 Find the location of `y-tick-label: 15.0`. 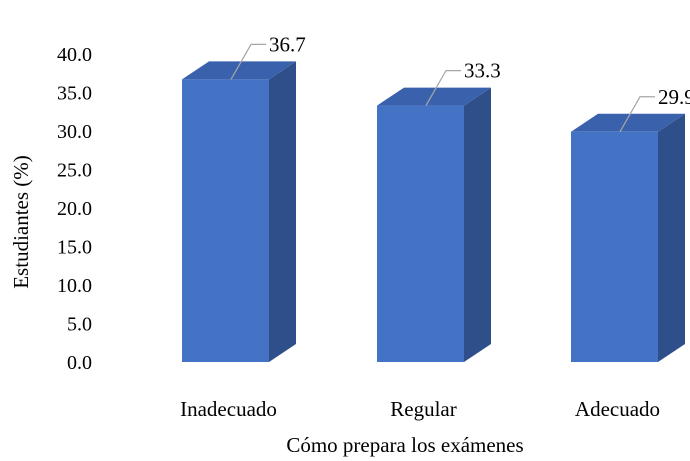

y-tick-label: 15.0 is located at coordinates (74, 248).